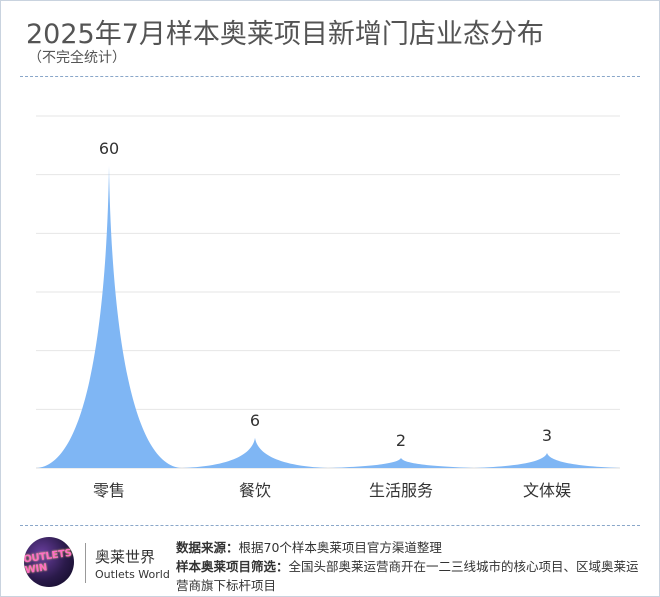 This screenshot has width=660, height=597. I want to click on x-tick-label: 生活服务, so click(401, 490).